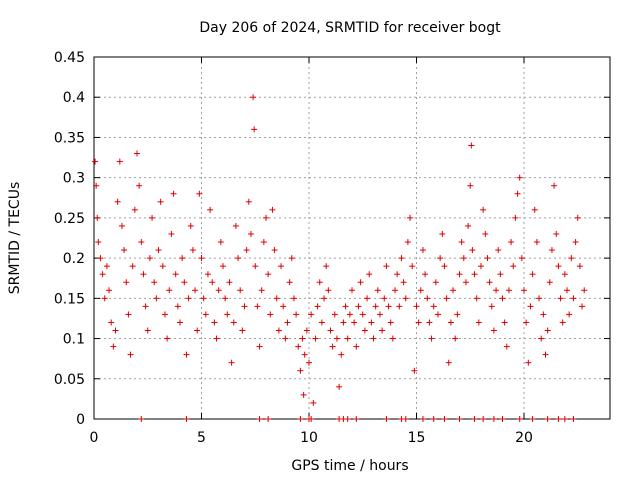 This screenshot has height=480, width=640. Describe the element at coordinates (69, 299) in the screenshot. I see `y-tick-label: 0.15` at that location.